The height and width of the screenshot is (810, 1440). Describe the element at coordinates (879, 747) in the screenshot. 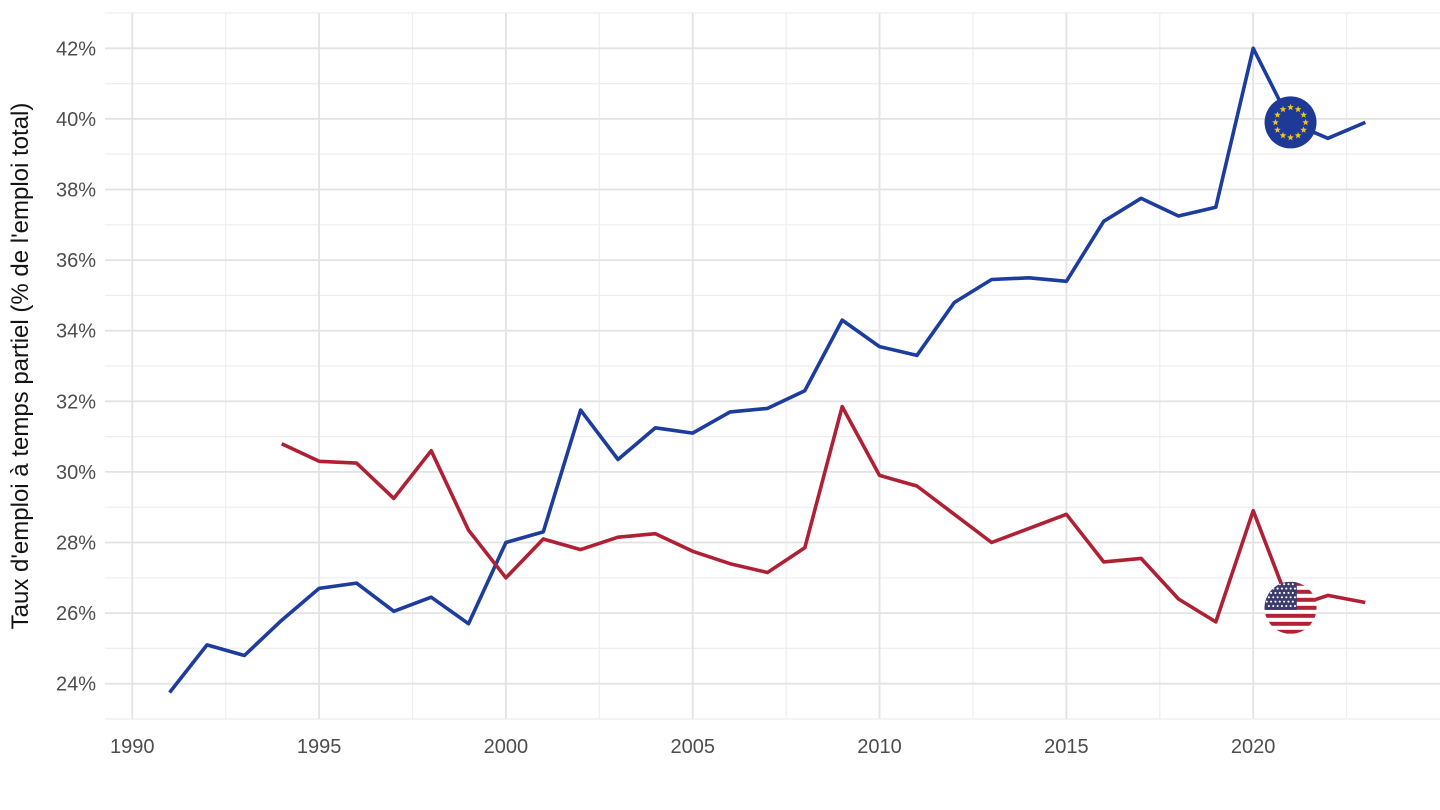

I see `x-tick-label: 2010` at that location.